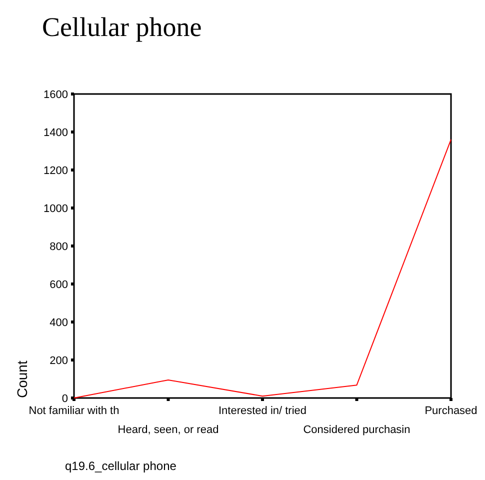 This screenshot has height=480, width=485. I want to click on x-tick-label: Not familiar with th, so click(74, 411).